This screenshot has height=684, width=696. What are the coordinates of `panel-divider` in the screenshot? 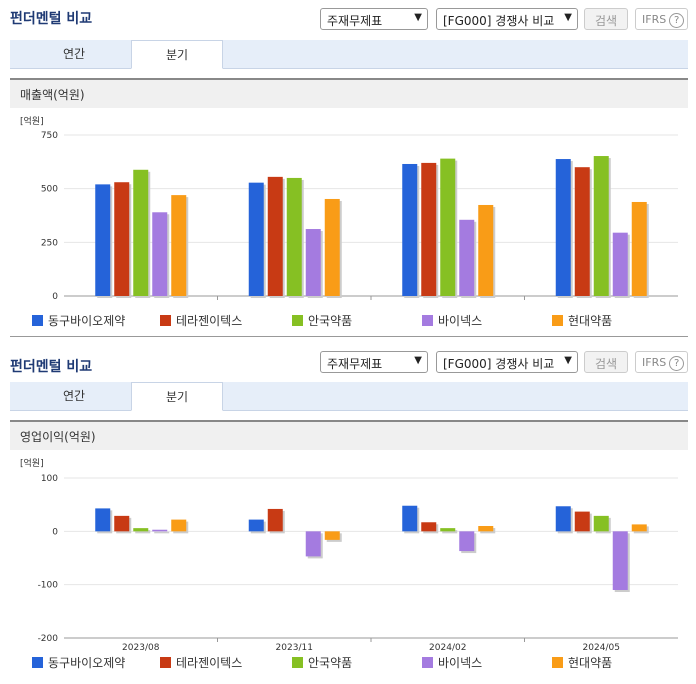 It's located at (349, 336).